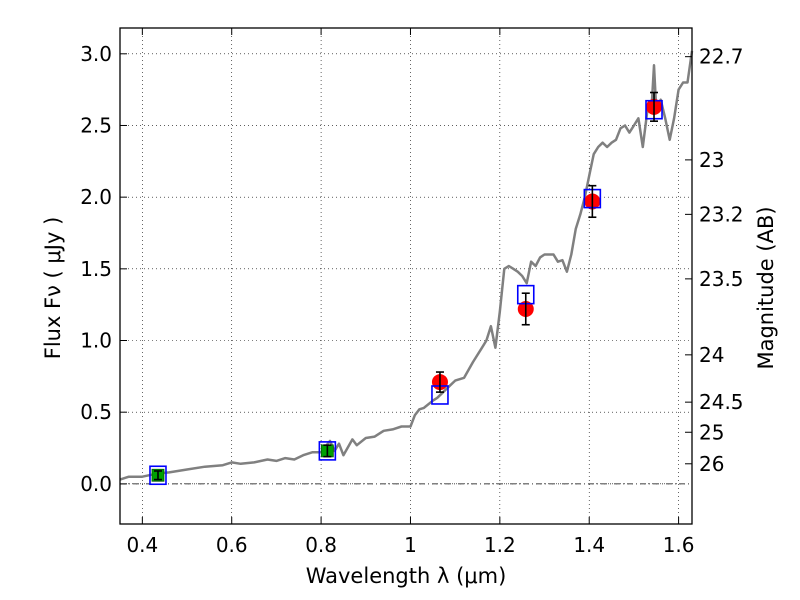 This screenshot has width=800, height=600. I want to click on right-tick-label: 26, so click(711, 464).